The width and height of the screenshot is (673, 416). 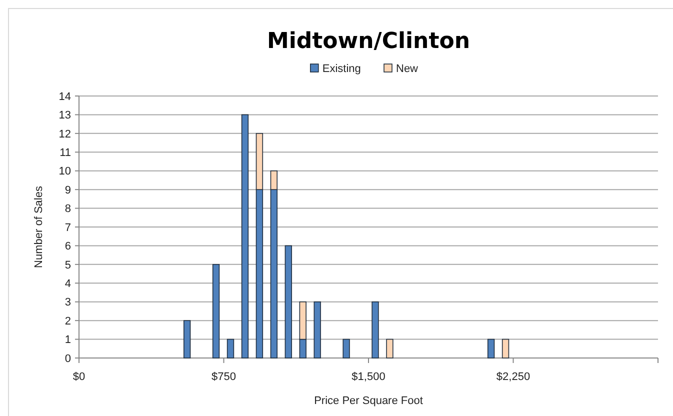 I want to click on y-tick-label: 8, so click(x=67, y=209).